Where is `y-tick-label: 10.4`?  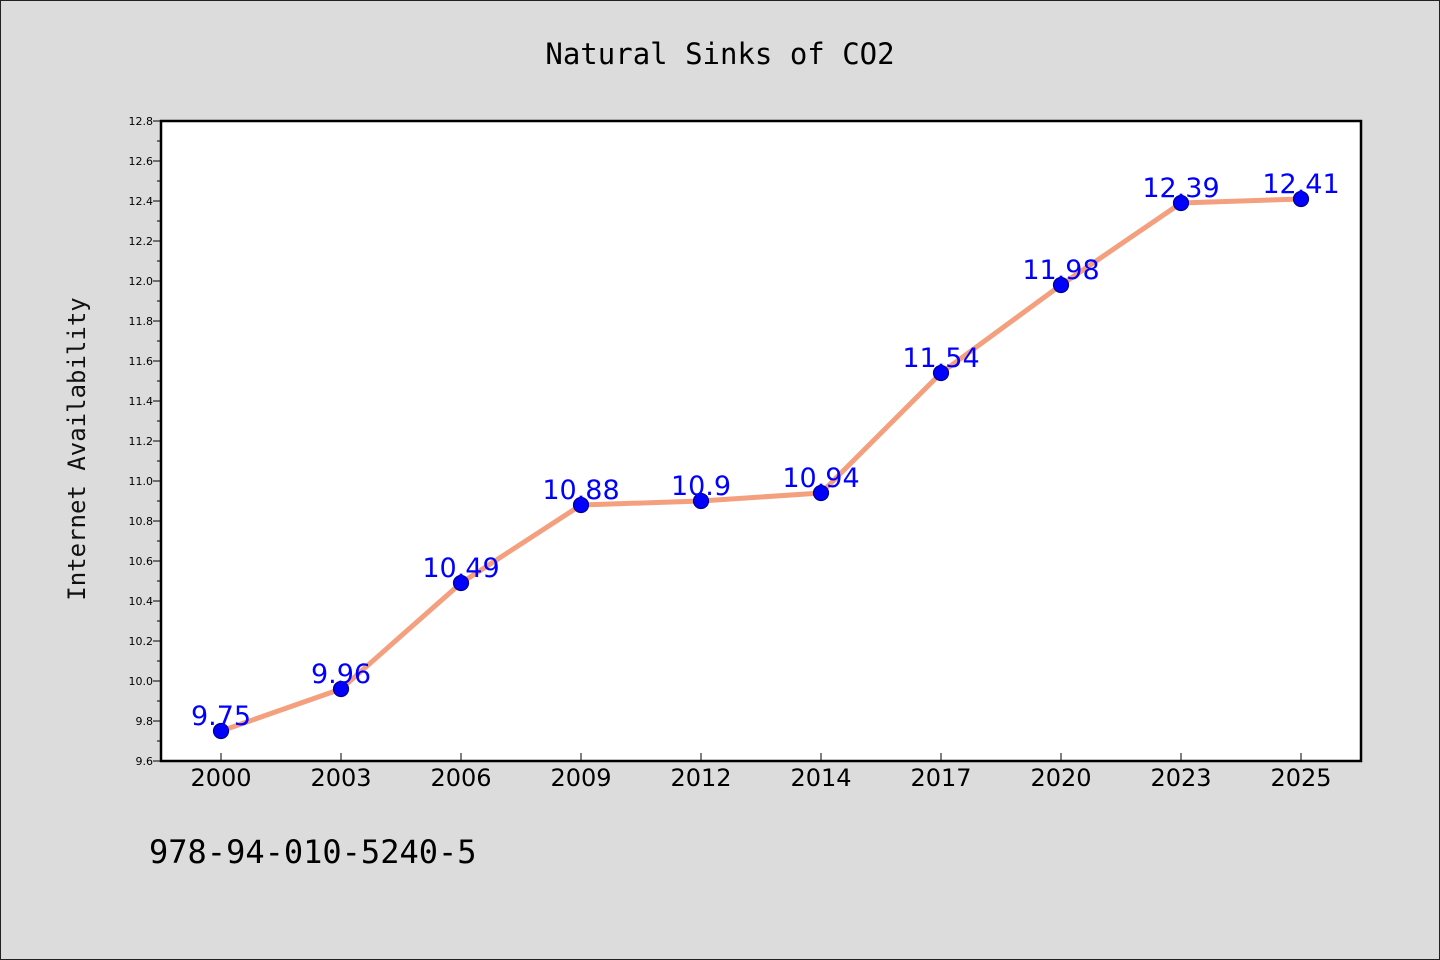
y-tick-label: 10.4 is located at coordinates (141, 601).